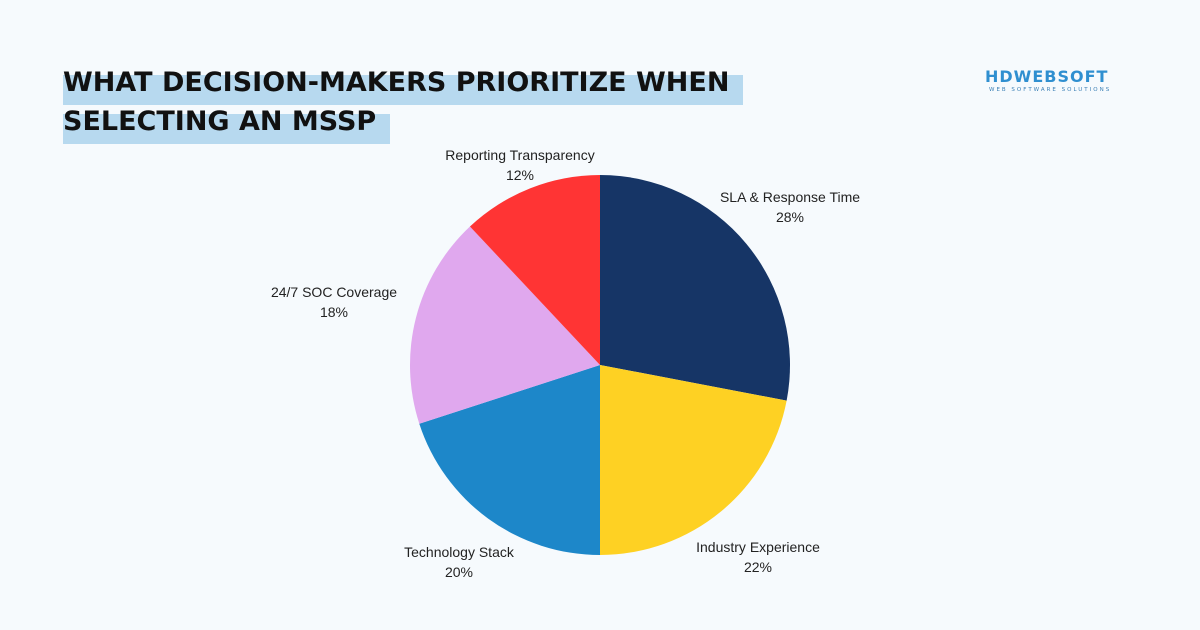  What do you see at coordinates (758, 567) in the screenshot?
I see `slice-value-industry-experience: 22%` at bounding box center [758, 567].